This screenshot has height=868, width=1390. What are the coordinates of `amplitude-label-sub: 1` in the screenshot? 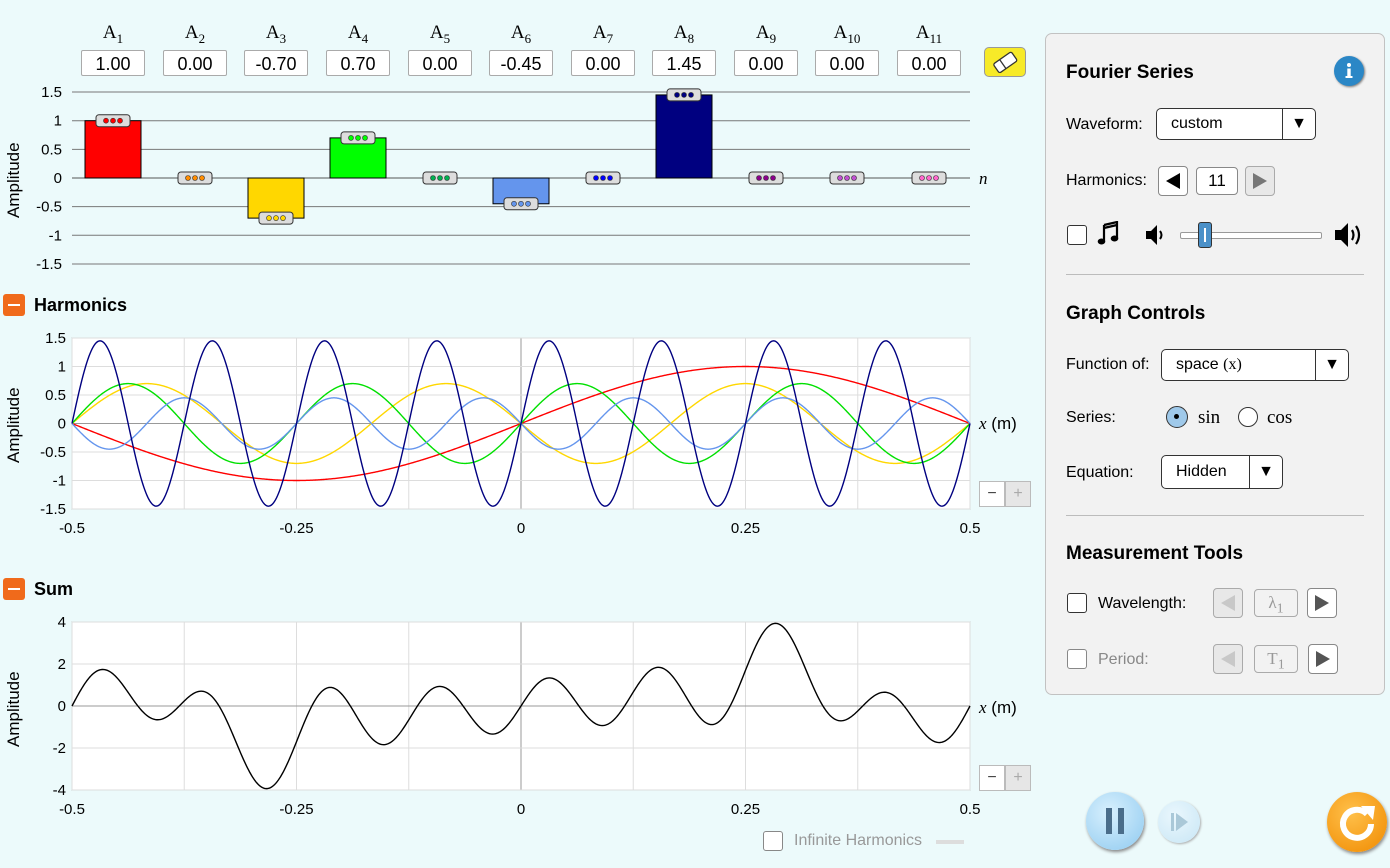 It's located at (120, 38).